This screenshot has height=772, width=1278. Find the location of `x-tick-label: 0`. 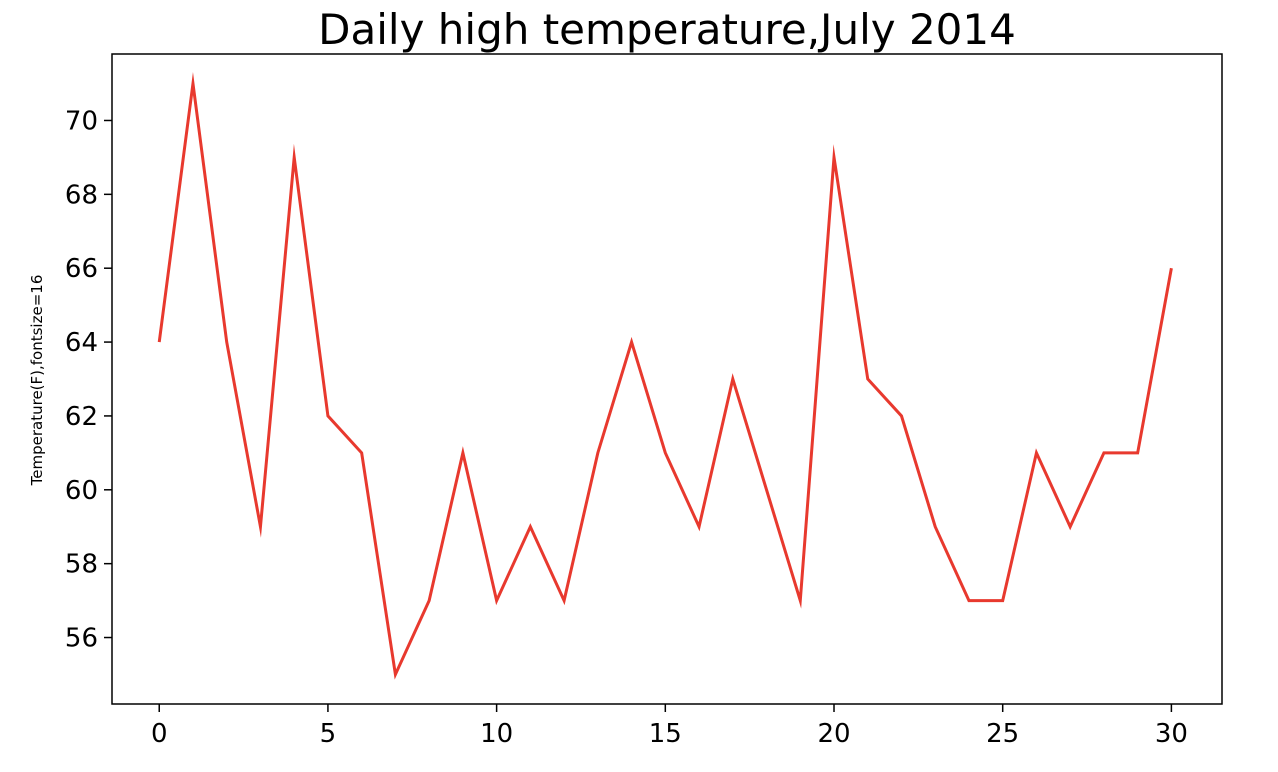

x-tick-label: 0 is located at coordinates (159, 734).